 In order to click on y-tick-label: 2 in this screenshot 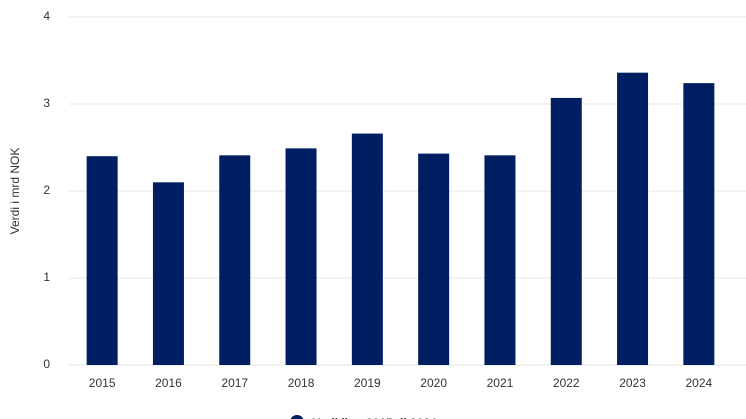, I will do `click(46, 190)`.